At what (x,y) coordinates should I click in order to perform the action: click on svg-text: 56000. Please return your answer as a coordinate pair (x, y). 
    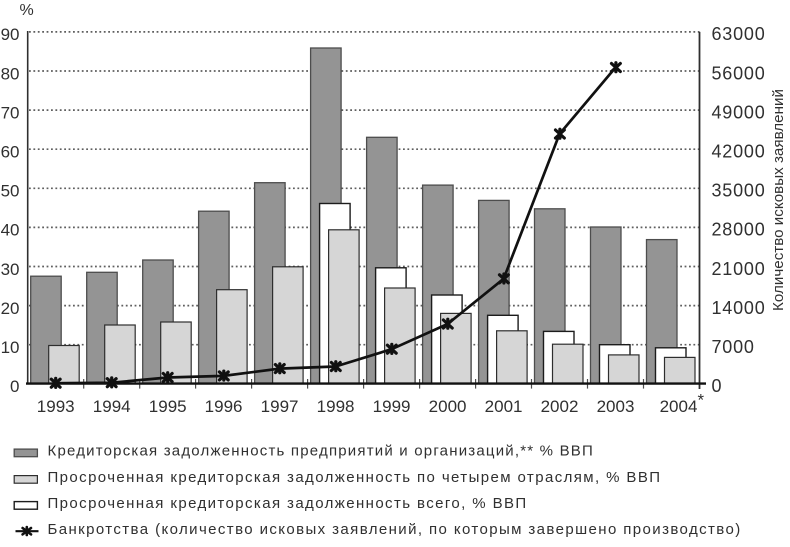
    Looking at the image, I should click on (739, 73).